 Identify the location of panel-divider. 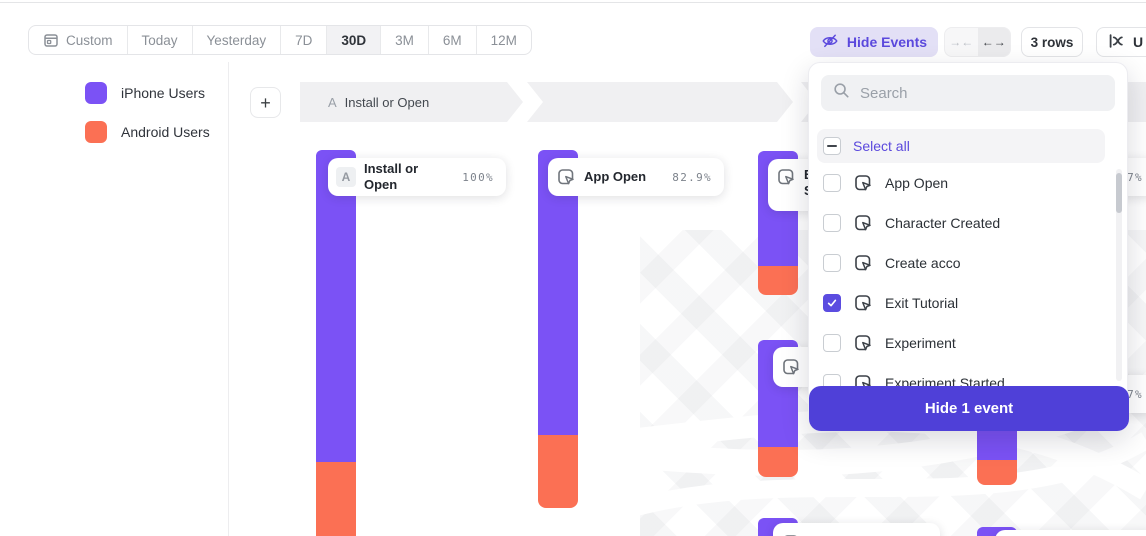
(228, 299).